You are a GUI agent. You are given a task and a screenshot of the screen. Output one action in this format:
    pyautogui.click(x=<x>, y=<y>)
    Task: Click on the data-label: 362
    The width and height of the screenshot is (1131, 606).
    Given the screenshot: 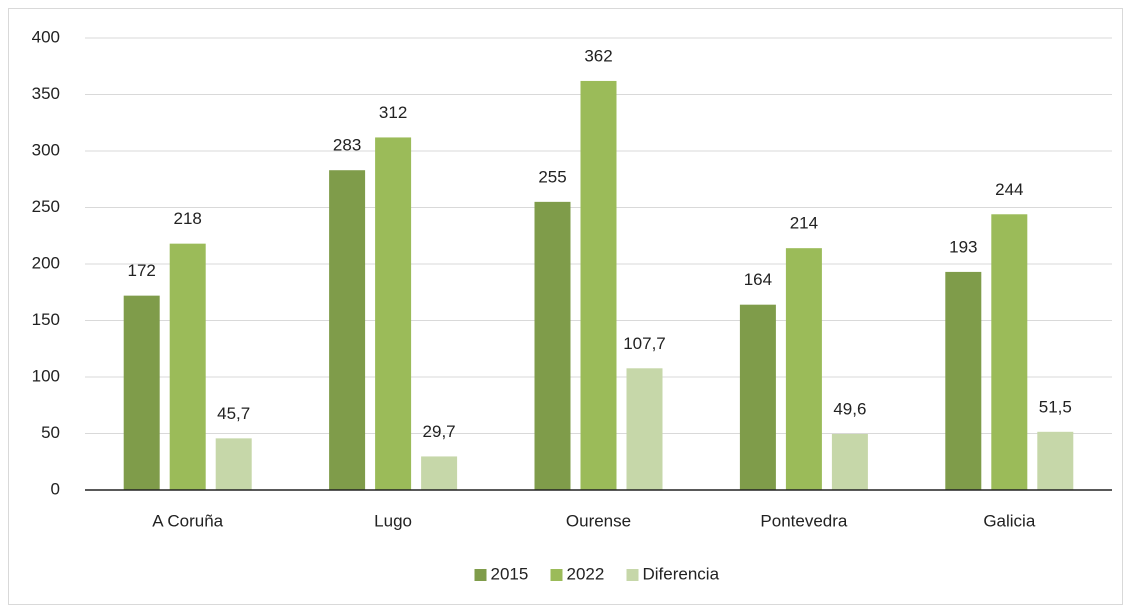 What is the action you would take?
    pyautogui.click(x=598, y=55)
    